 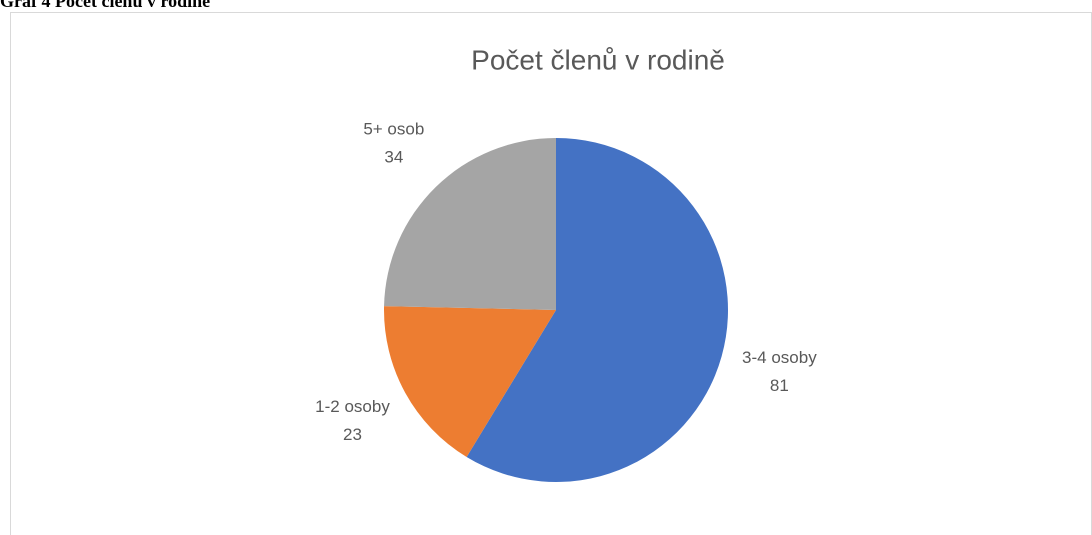 I want to click on slice-label: 1-2 osoby, so click(x=352, y=406).